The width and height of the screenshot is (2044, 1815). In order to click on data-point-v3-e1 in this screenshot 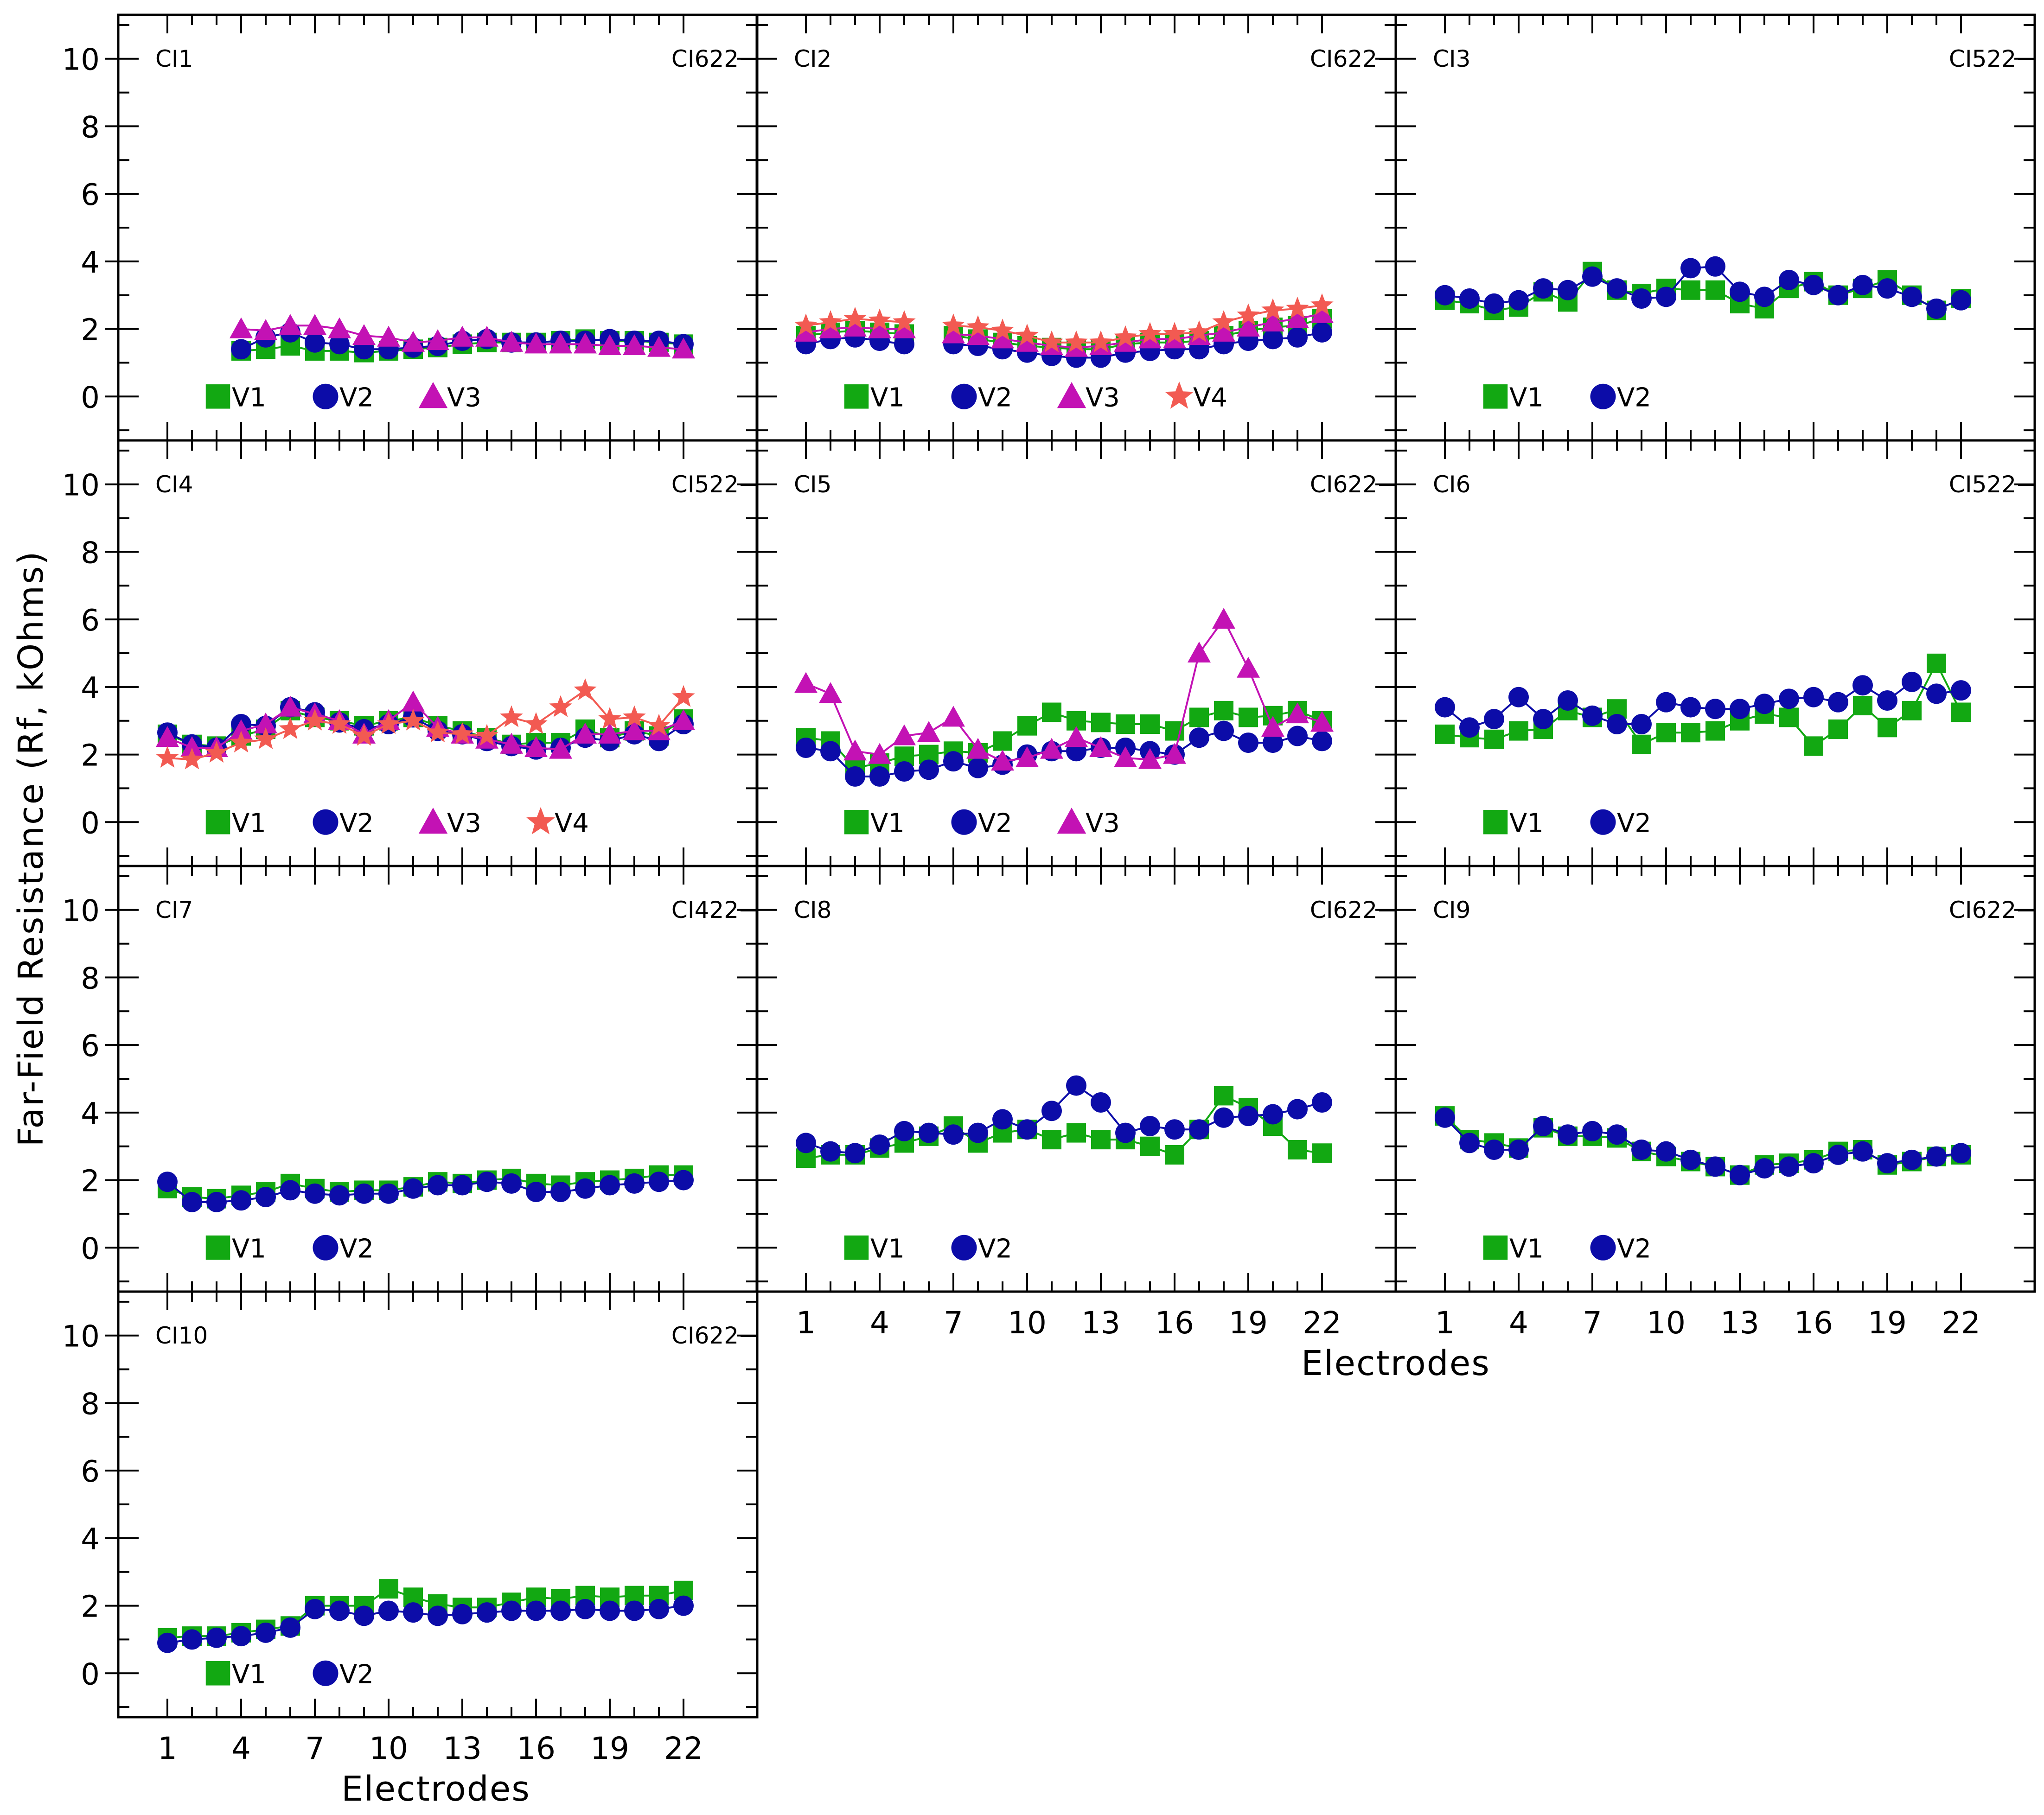, I will do `click(806, 683)`.